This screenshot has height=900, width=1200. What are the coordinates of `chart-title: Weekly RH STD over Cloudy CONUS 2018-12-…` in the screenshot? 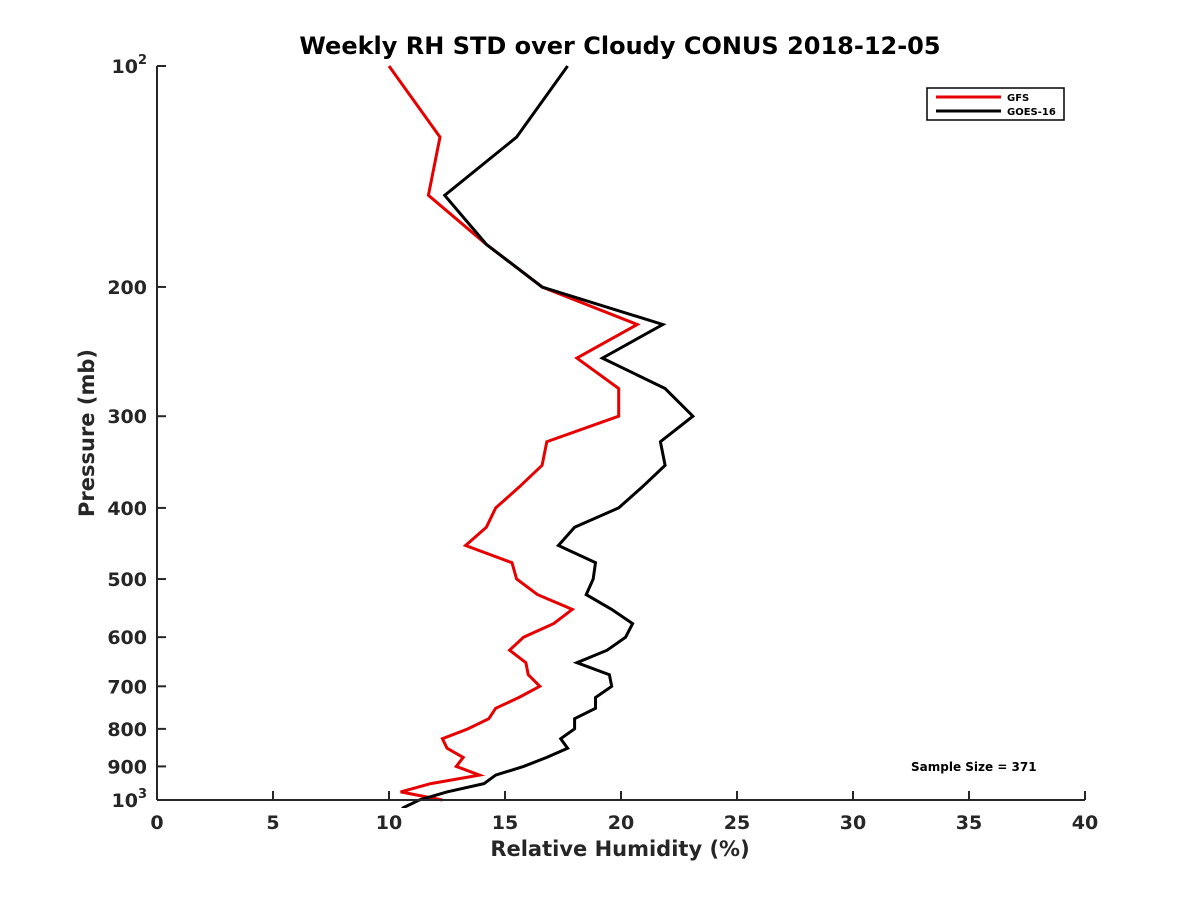 It's located at (619, 46).